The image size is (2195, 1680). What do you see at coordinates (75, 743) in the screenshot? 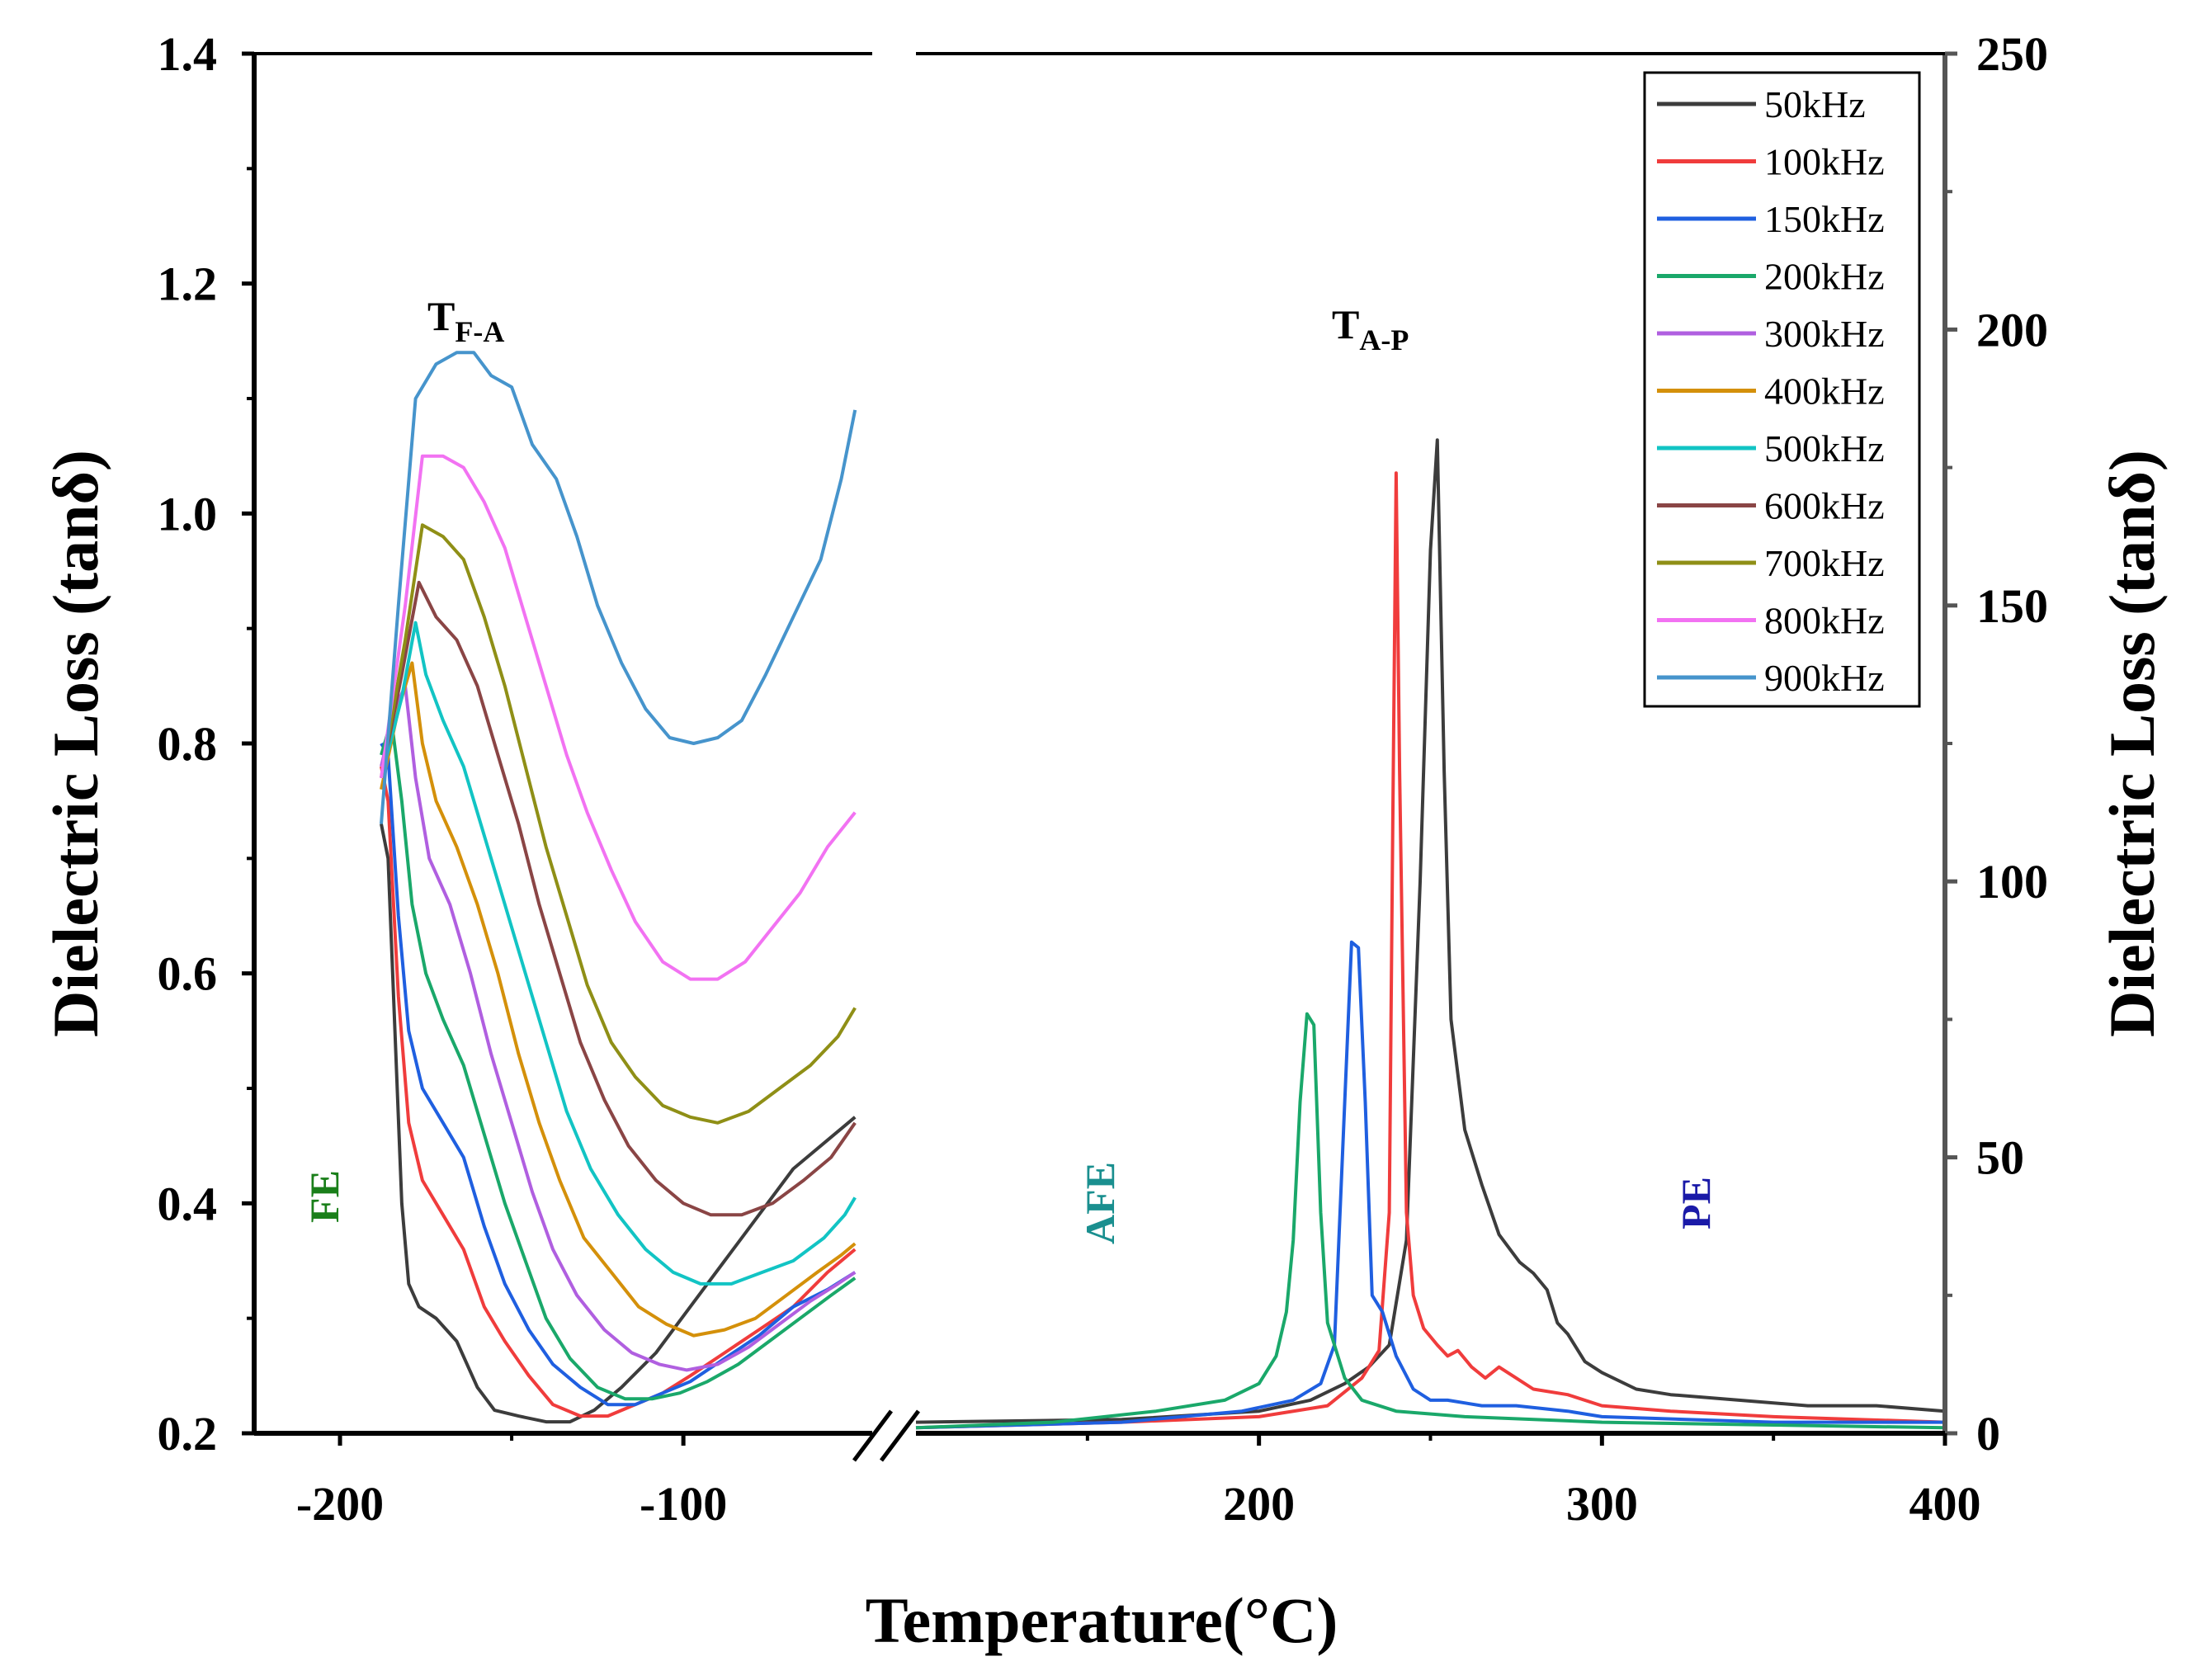
I see `left-y-axis-title: Dielectric Loss (tanδ)` at bounding box center [75, 743].